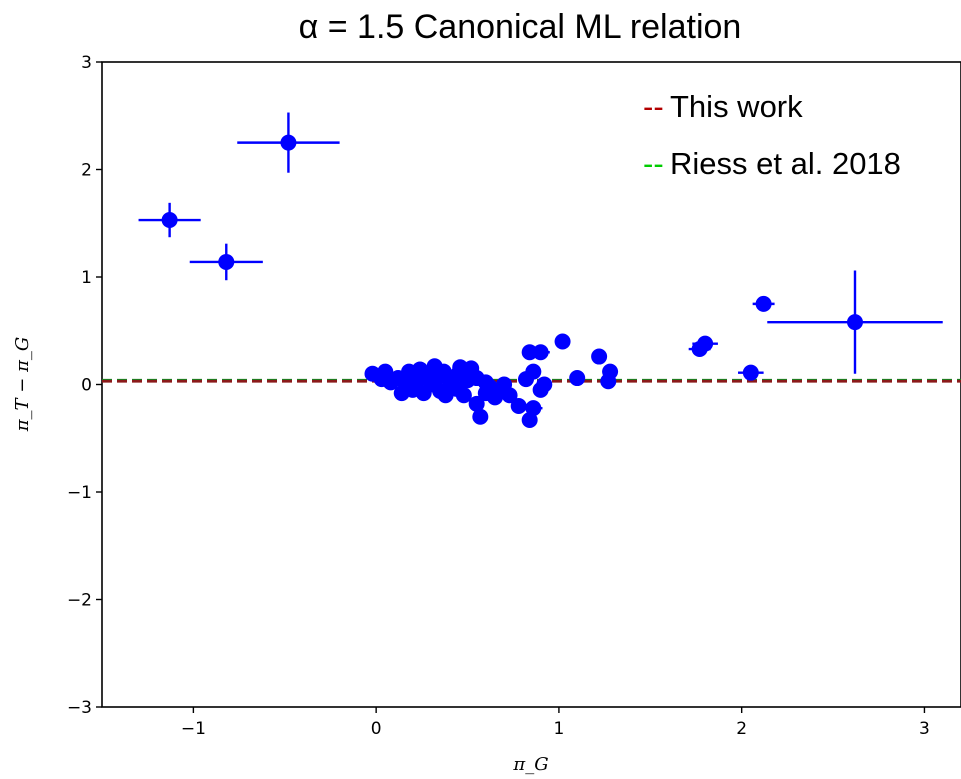 The width and height of the screenshot is (961, 779). I want to click on x-tick-label: 0, so click(376, 729).